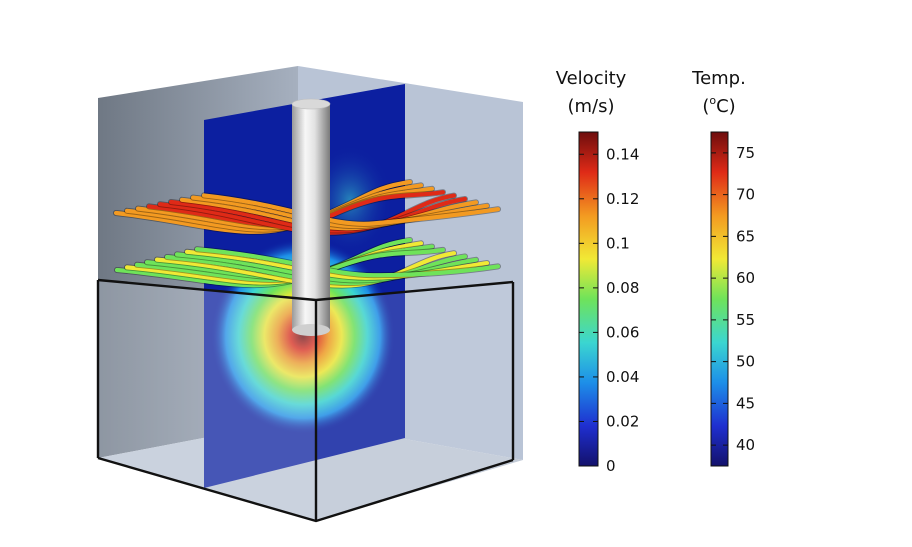 This screenshot has height=547, width=912. I want to click on velocity-colorbar, so click(588, 299).